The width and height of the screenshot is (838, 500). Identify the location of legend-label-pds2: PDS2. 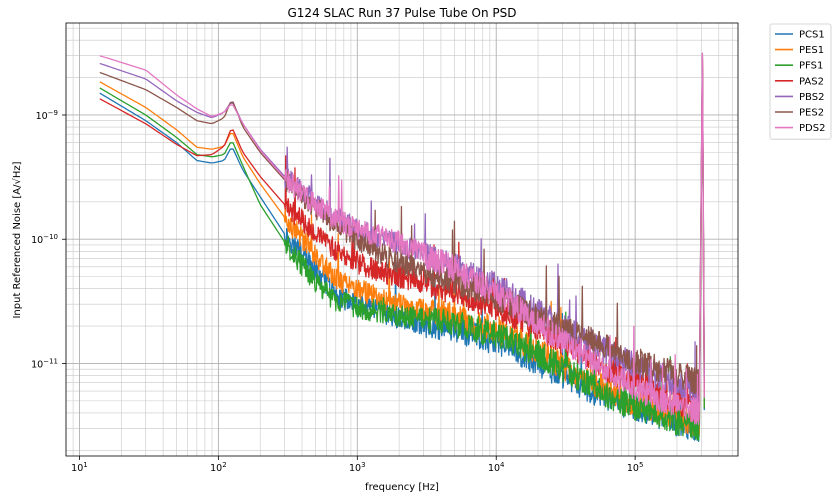
(812, 128).